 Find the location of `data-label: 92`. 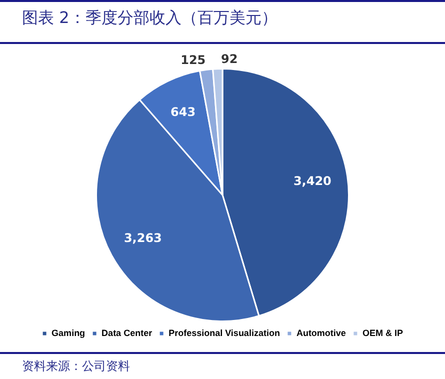

data-label: 92 is located at coordinates (229, 59).